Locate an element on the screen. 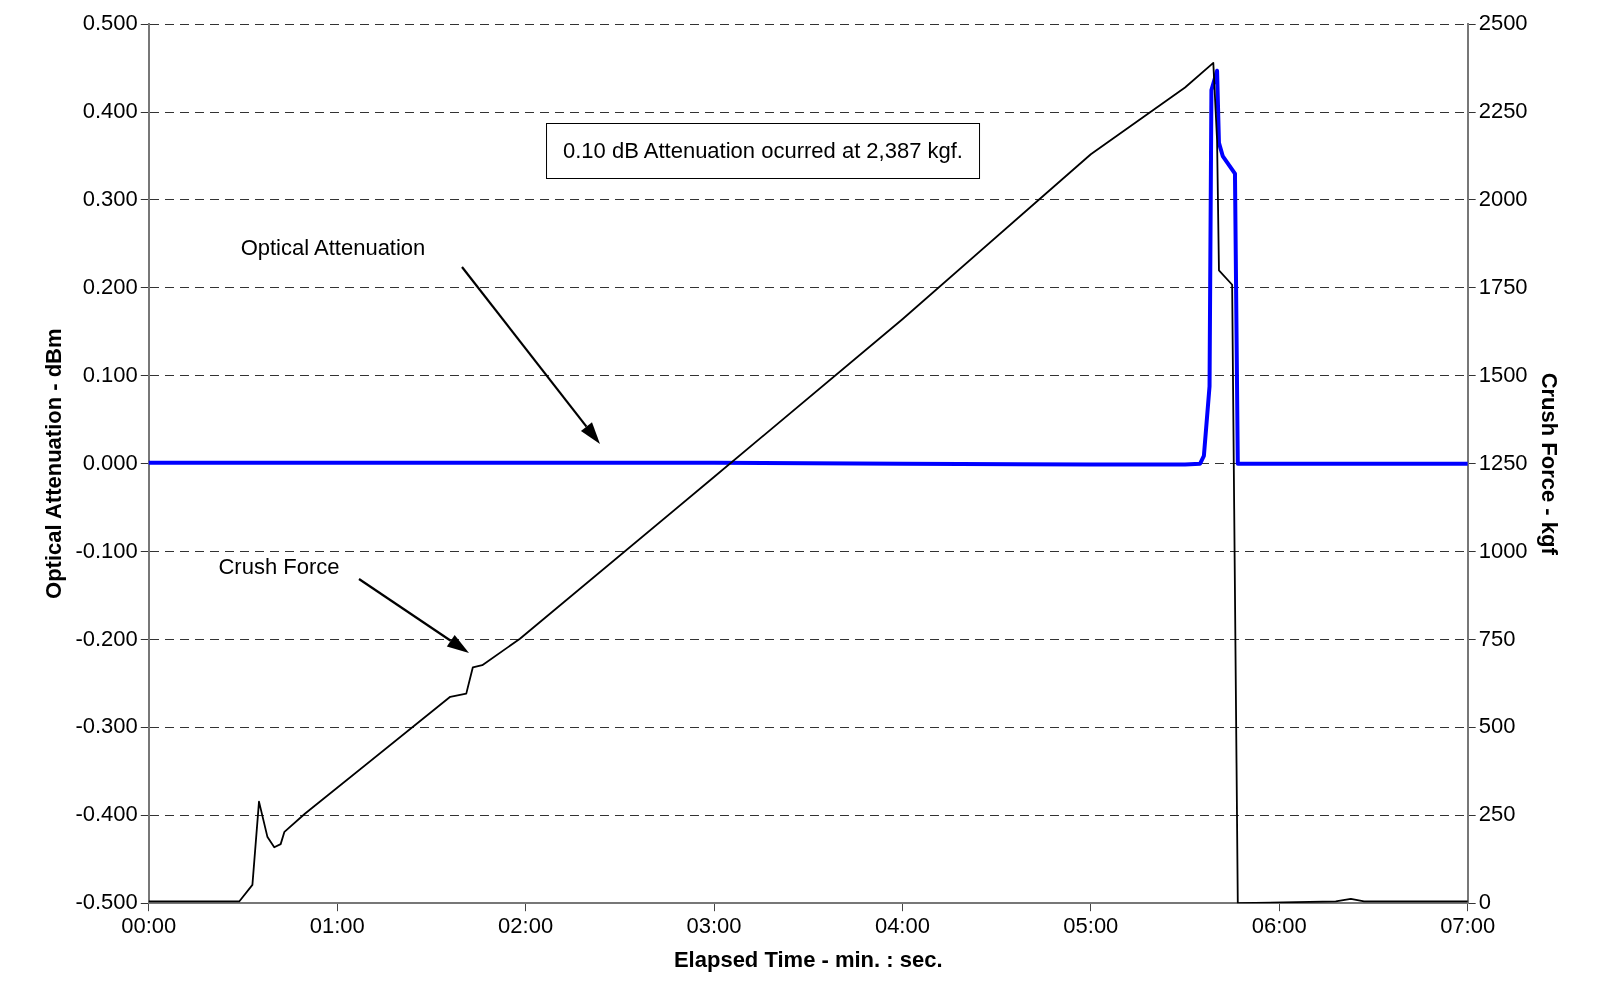  y-tick-label: -0.100 is located at coordinates (106, 550).